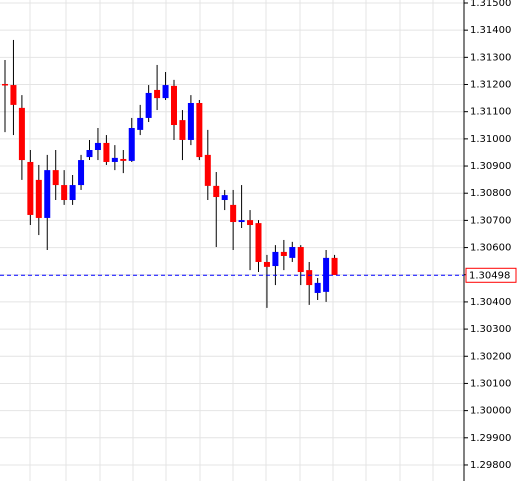 This screenshot has height=481, width=517. What do you see at coordinates (490, 220) in the screenshot?
I see `y-tick-label: 1.30700` at bounding box center [490, 220].